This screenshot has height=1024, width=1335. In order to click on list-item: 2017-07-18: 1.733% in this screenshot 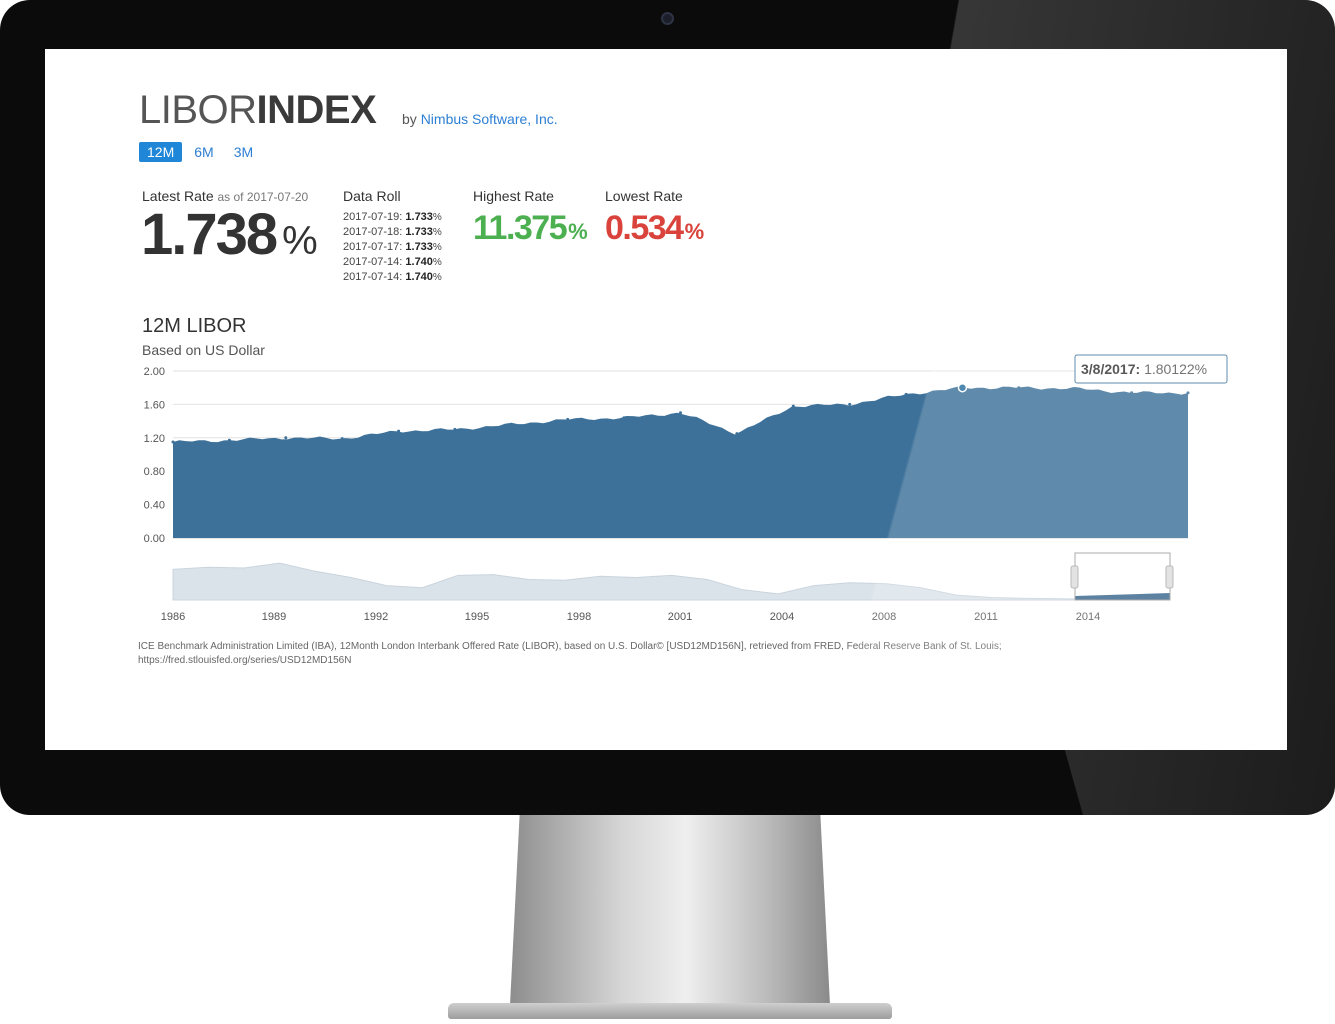, I will do `click(392, 232)`.